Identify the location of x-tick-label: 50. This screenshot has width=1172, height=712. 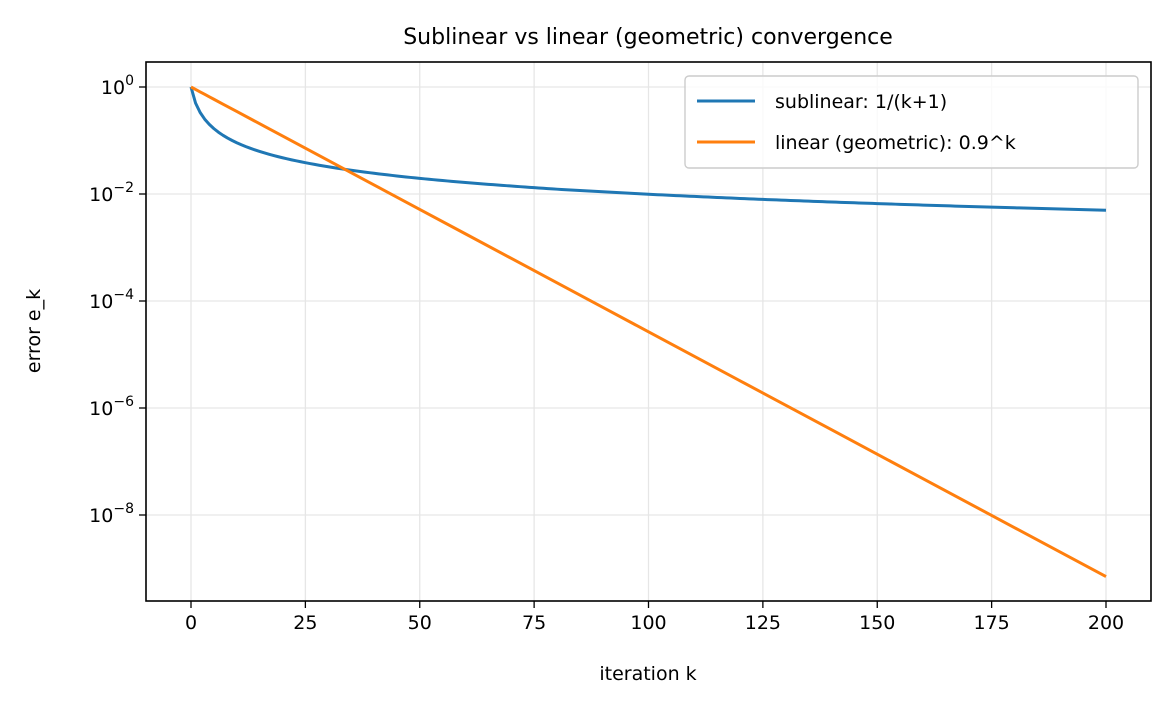
(420, 623).